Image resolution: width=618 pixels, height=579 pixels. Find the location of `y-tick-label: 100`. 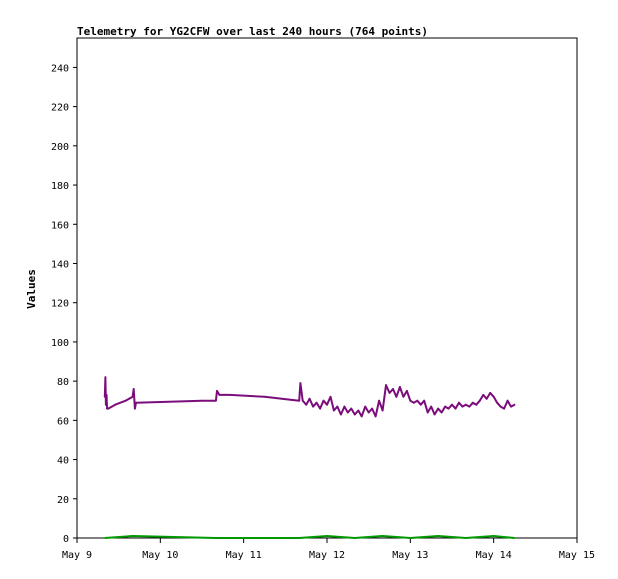

y-tick-label: 100 is located at coordinates (60, 343).